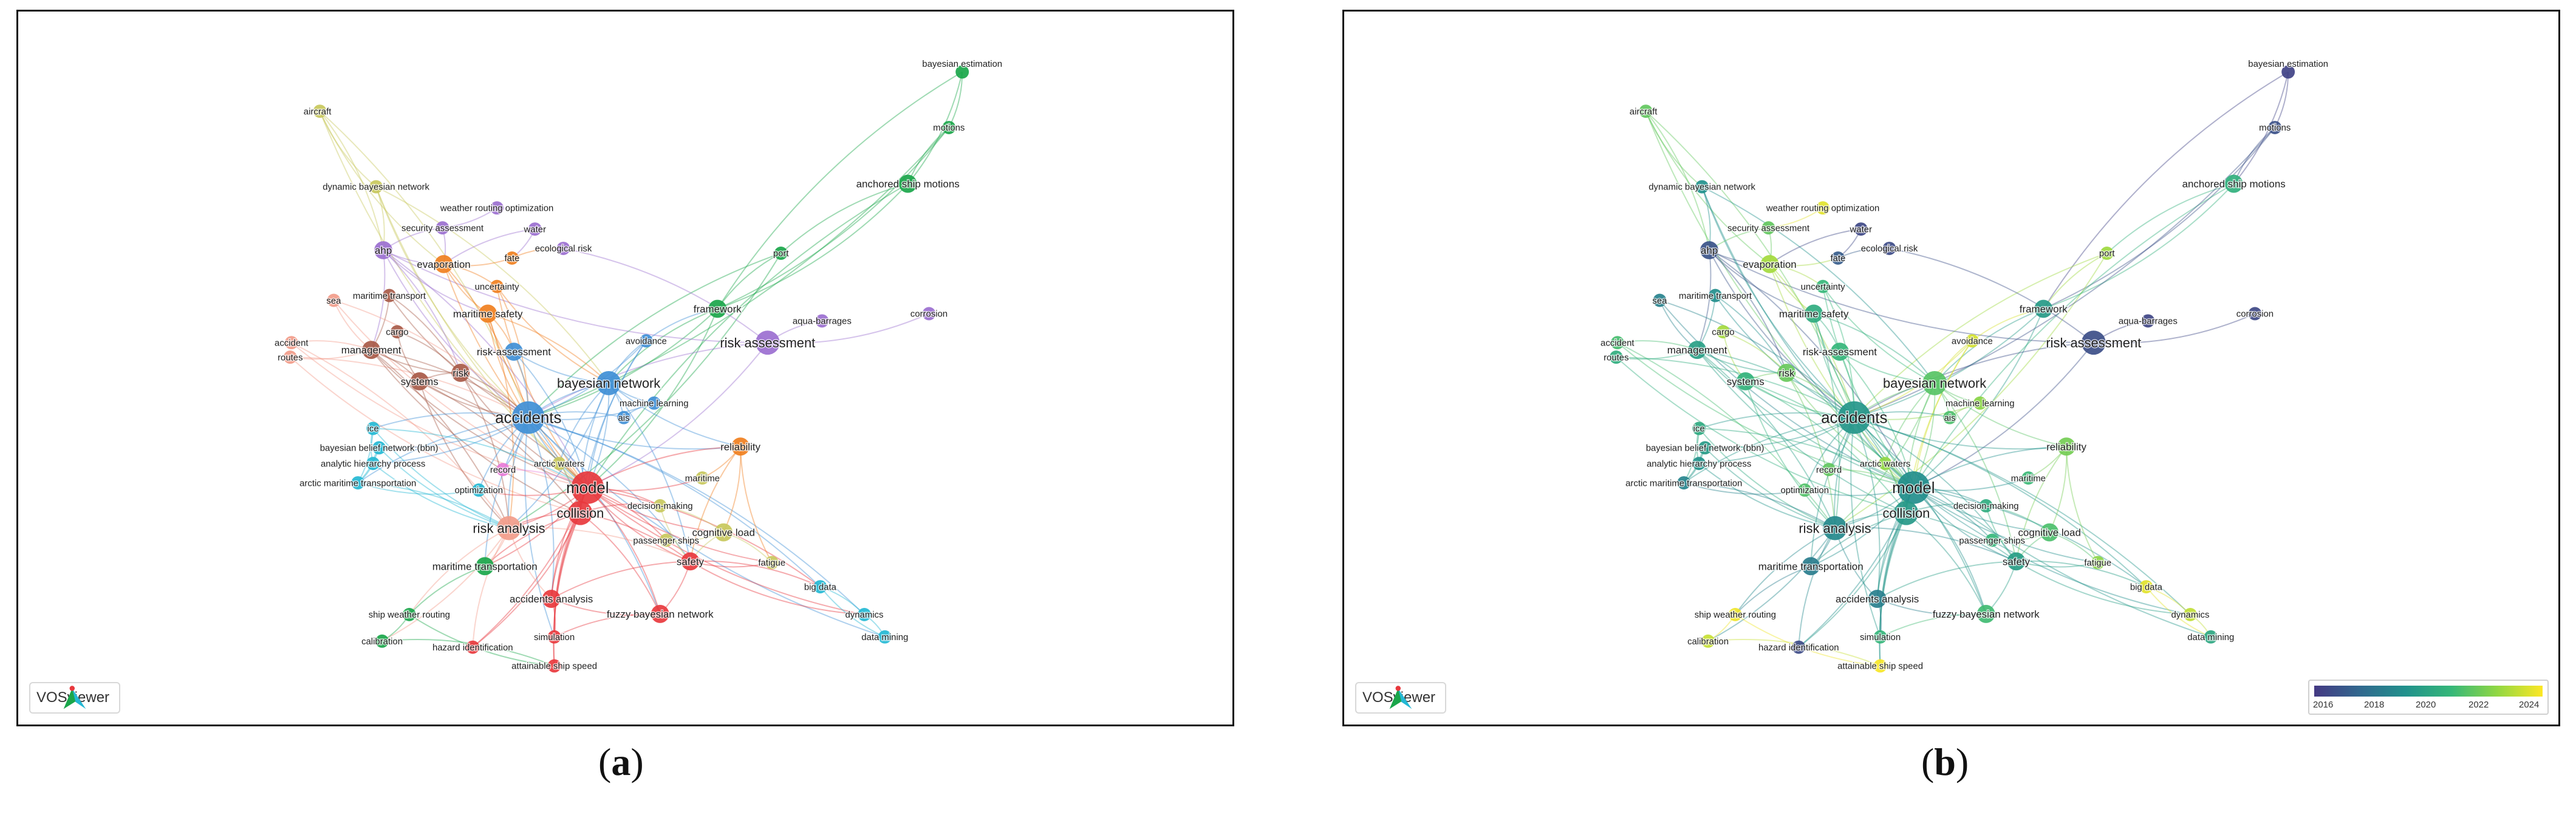 Image resolution: width=2576 pixels, height=815 pixels. What do you see at coordinates (291, 343) in the screenshot?
I see `node-accident` at bounding box center [291, 343].